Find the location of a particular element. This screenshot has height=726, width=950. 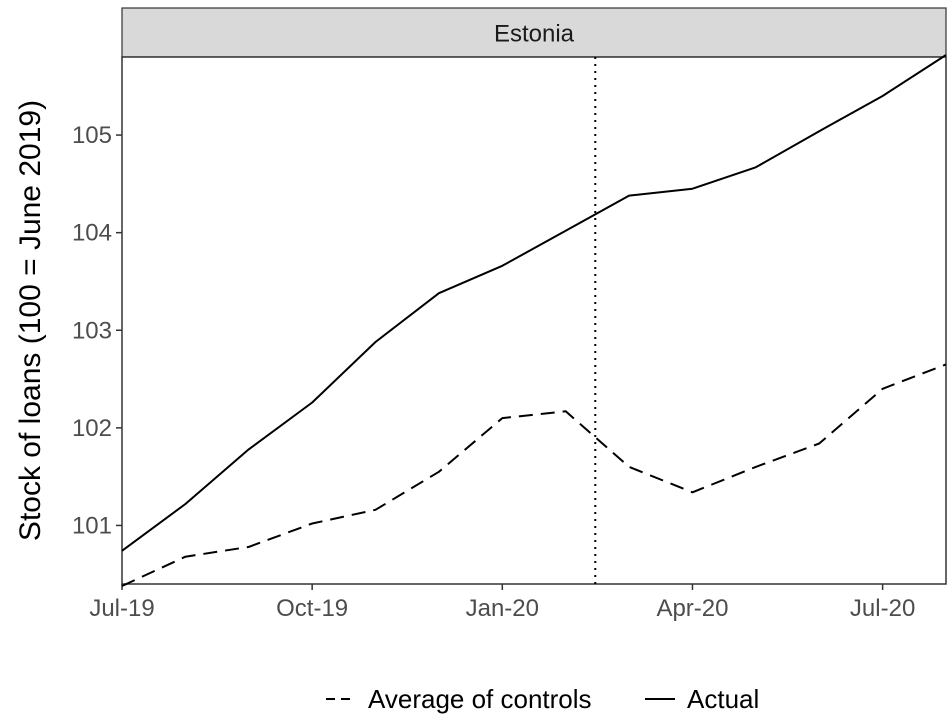

legend-label-actual: Actual is located at coordinates (723, 699).